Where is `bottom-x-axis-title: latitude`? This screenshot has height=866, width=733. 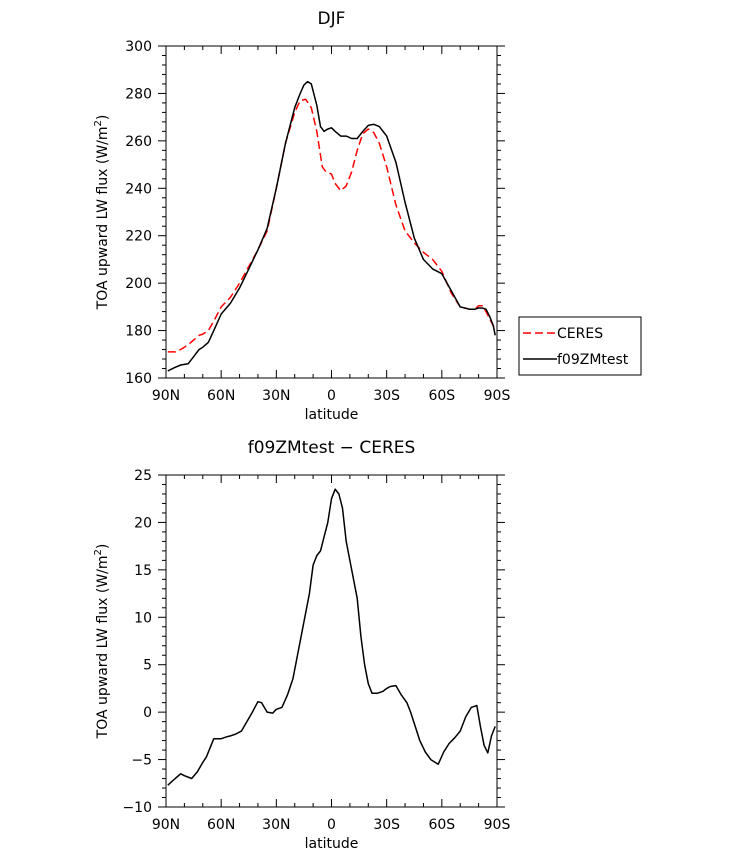 bottom-x-axis-title: latitude is located at coordinates (332, 844).